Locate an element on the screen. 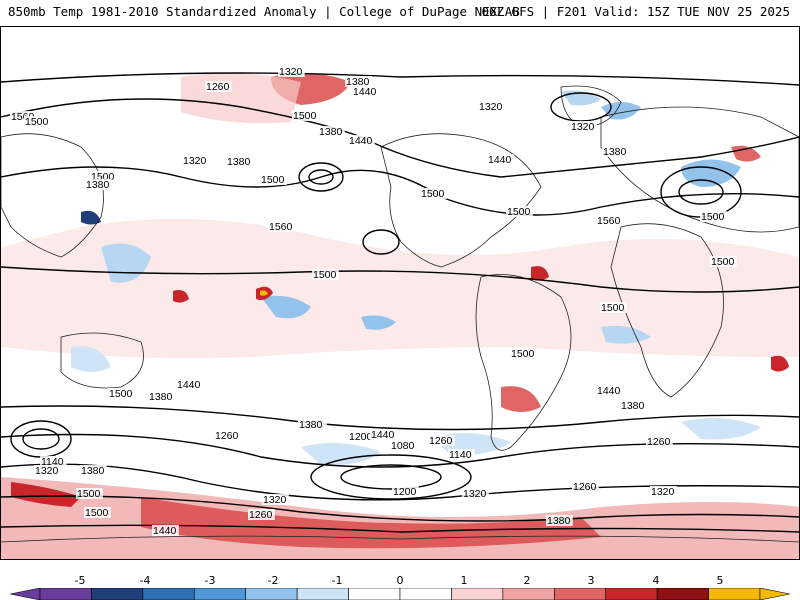 The width and height of the screenshot is (800, 600). colorbar-label: -2 is located at coordinates (273, 580).